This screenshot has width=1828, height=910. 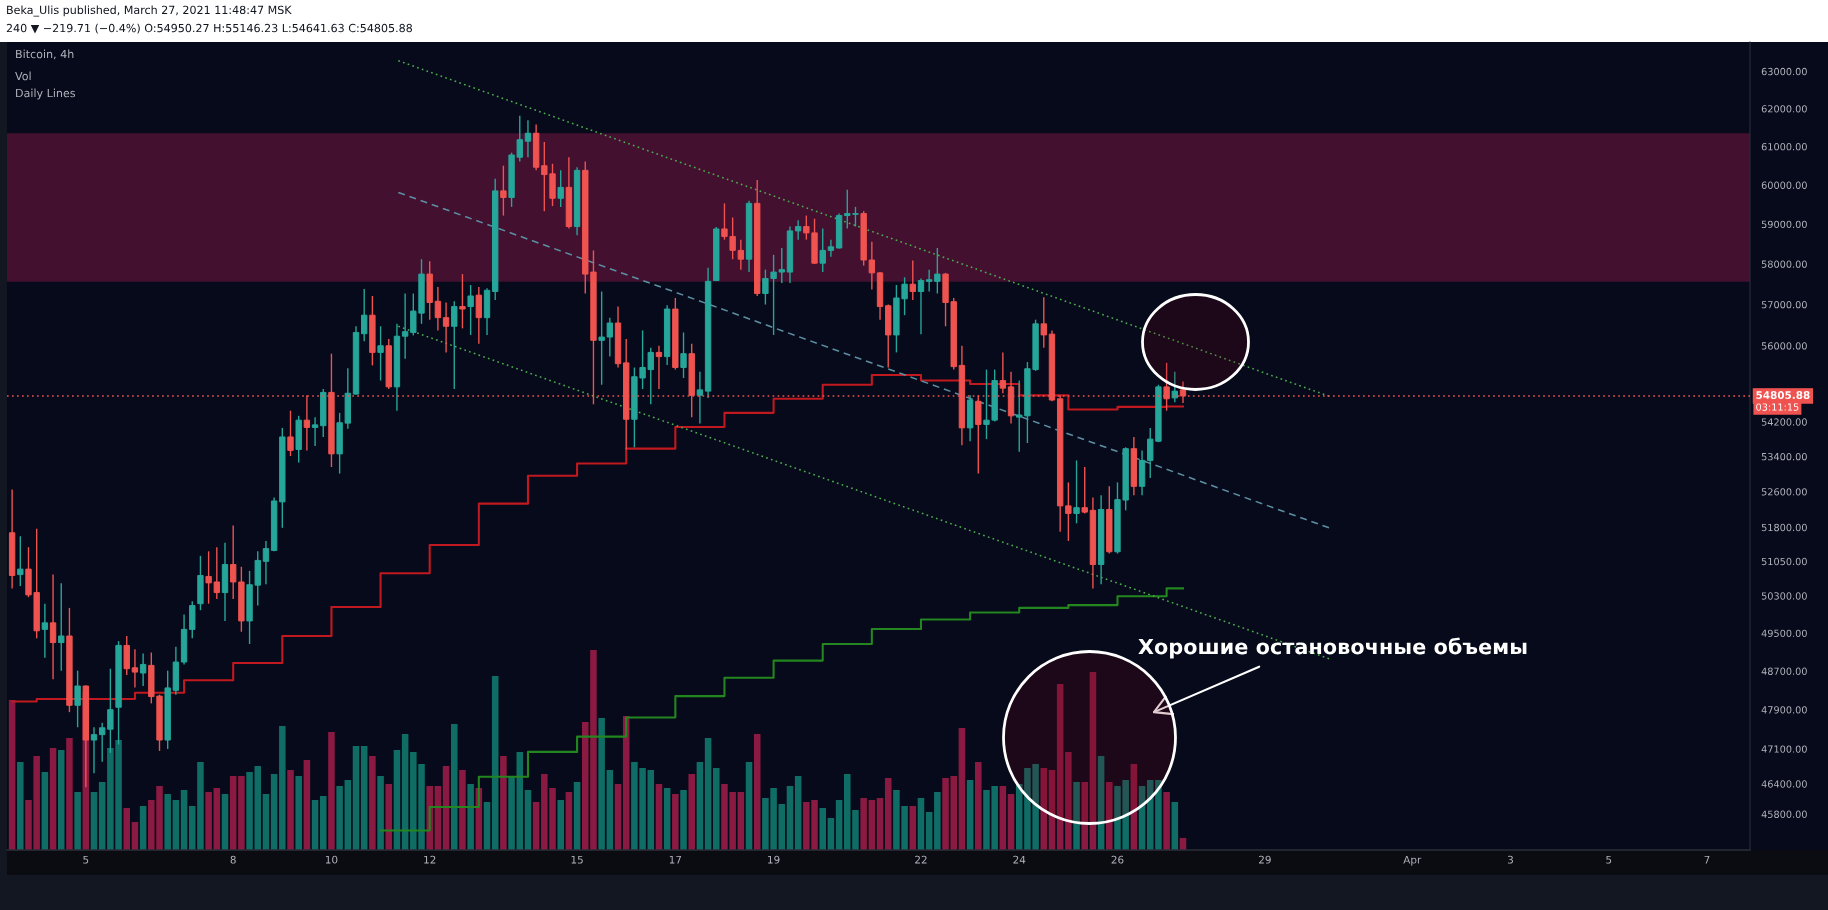 I want to click on y-tick-label: 45800.00, so click(x=1784, y=814).